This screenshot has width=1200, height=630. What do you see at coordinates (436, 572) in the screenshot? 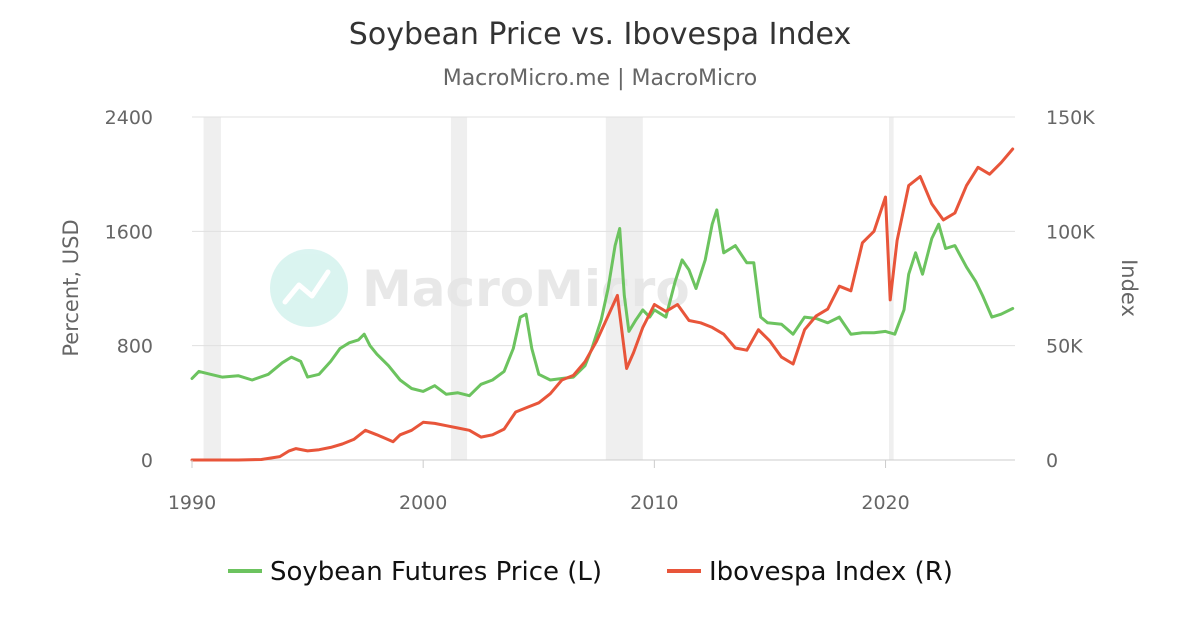
I see `legend-label-soybean: Soybean Futures Price (L)` at bounding box center [436, 572].